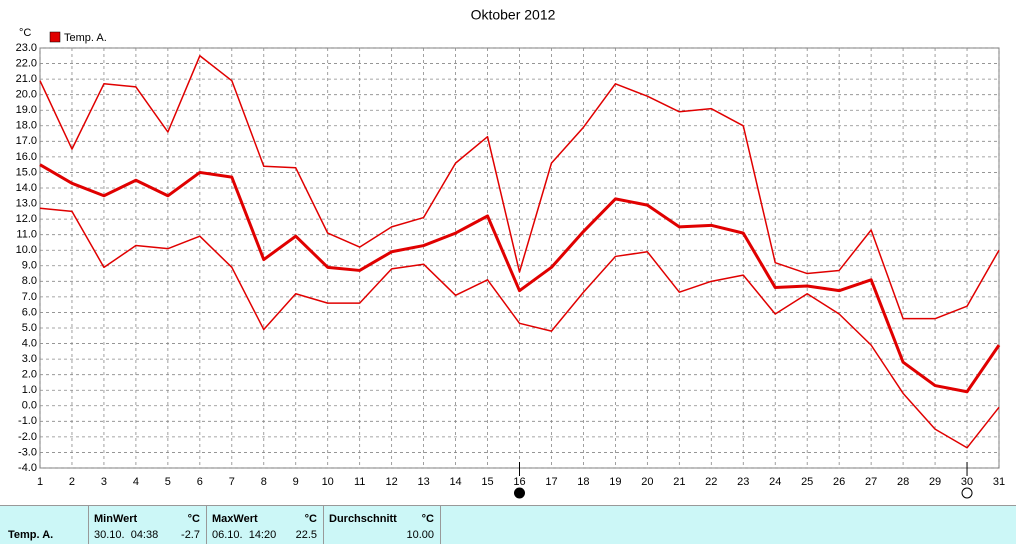  I want to click on y-tick-label: 23.0, so click(26, 48).